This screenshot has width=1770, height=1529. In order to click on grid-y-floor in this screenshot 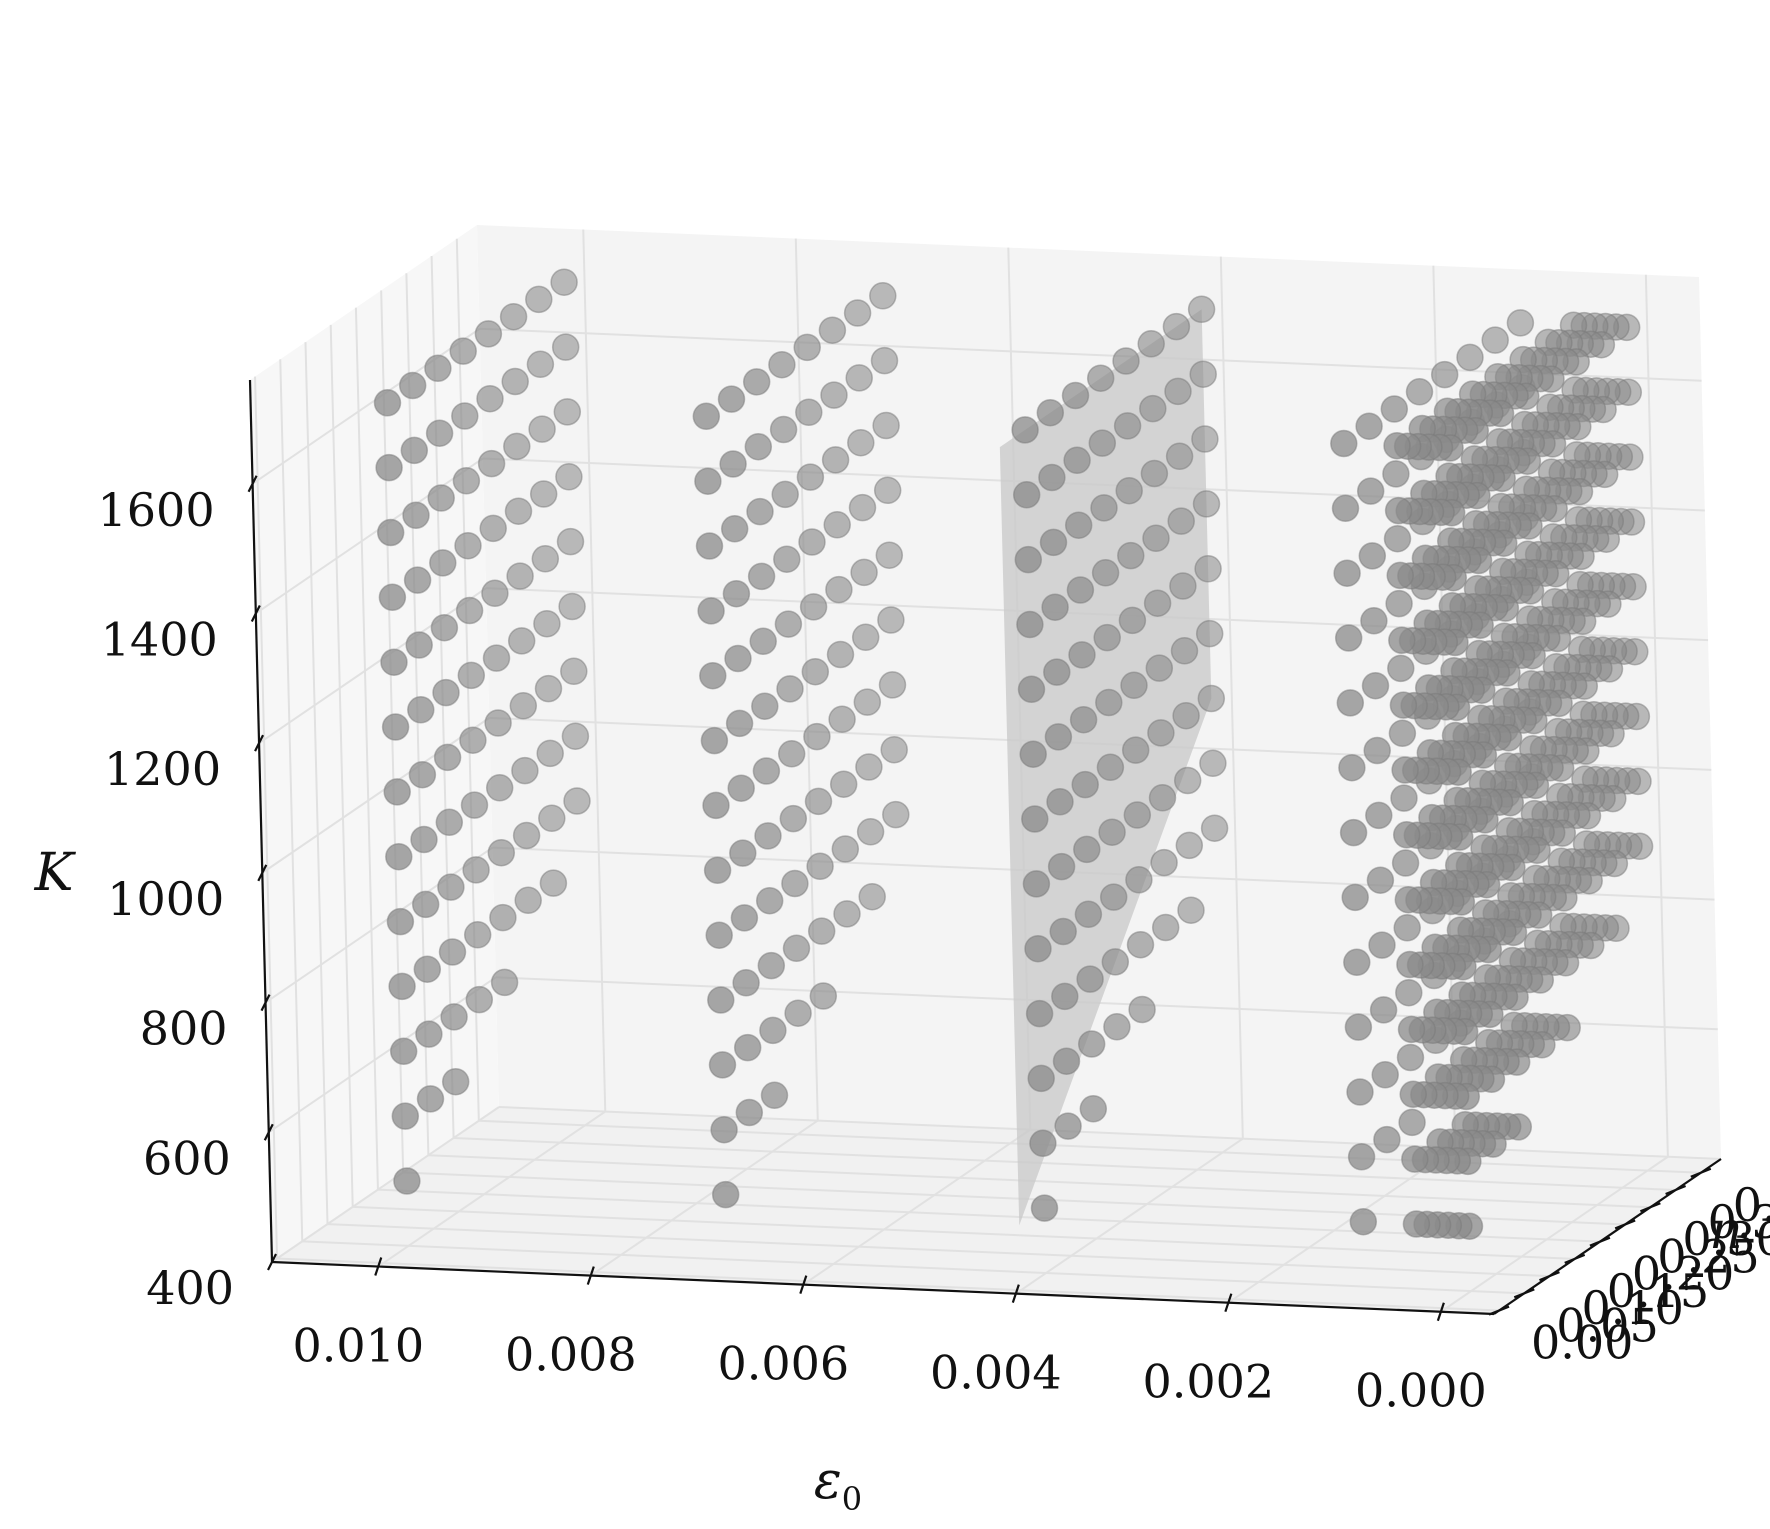, I will do `click(1089, 1146)`.